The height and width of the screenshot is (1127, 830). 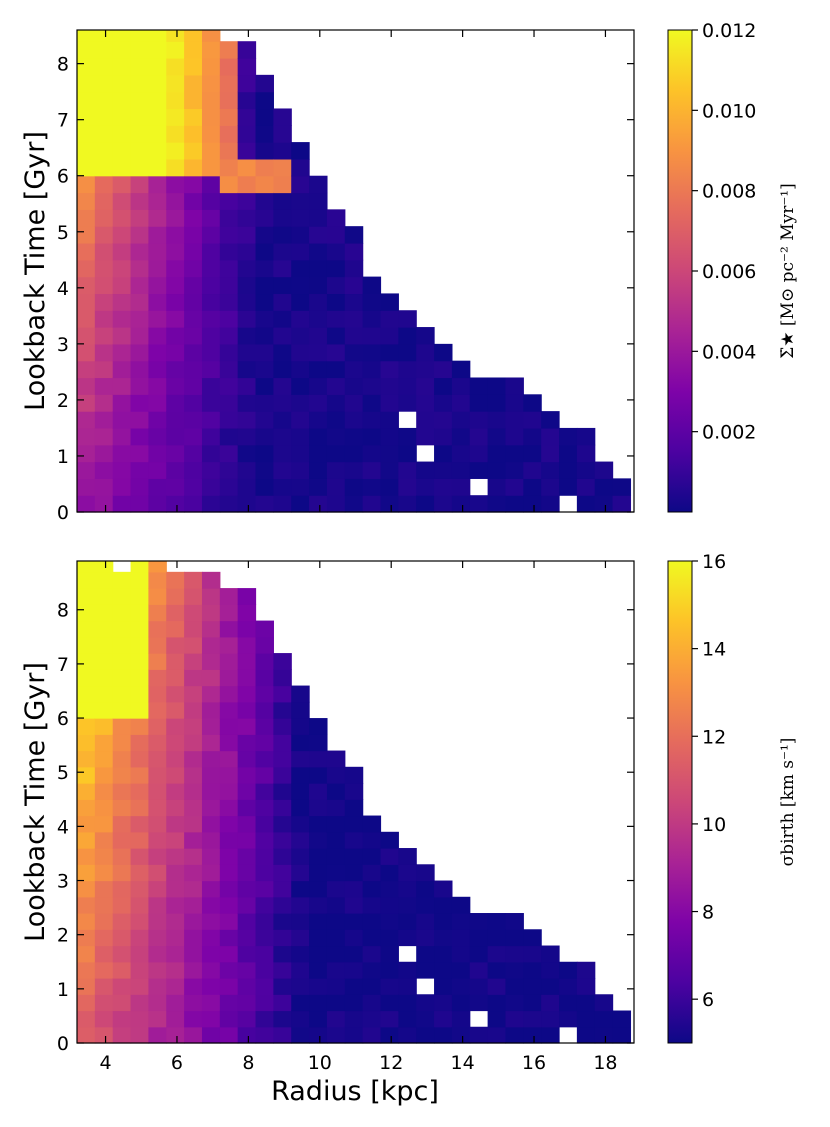 What do you see at coordinates (788, 271) in the screenshot?
I see `top-colorbar-label: Σ̇★ [M⊙ pc⁻² Myr⁻¹]` at bounding box center [788, 271].